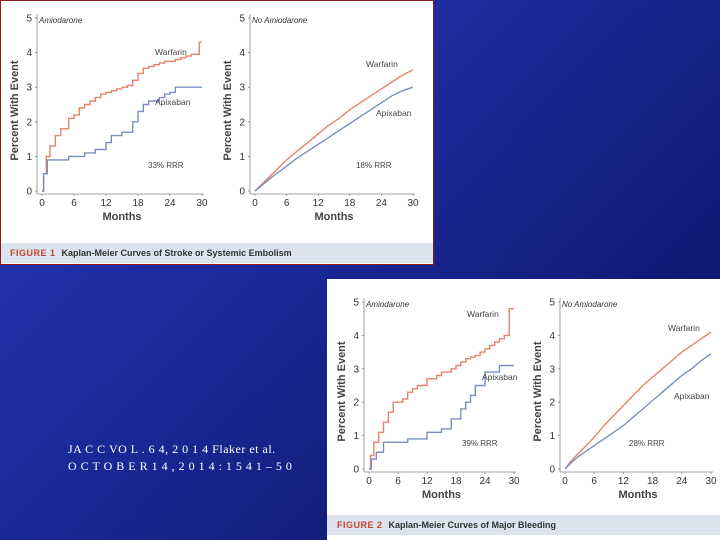 Image resolution: width=720 pixels, height=540 pixels. What do you see at coordinates (242, 122) in the screenshot?
I see `fig1-noamio-y-tick-label: 2` at bounding box center [242, 122].